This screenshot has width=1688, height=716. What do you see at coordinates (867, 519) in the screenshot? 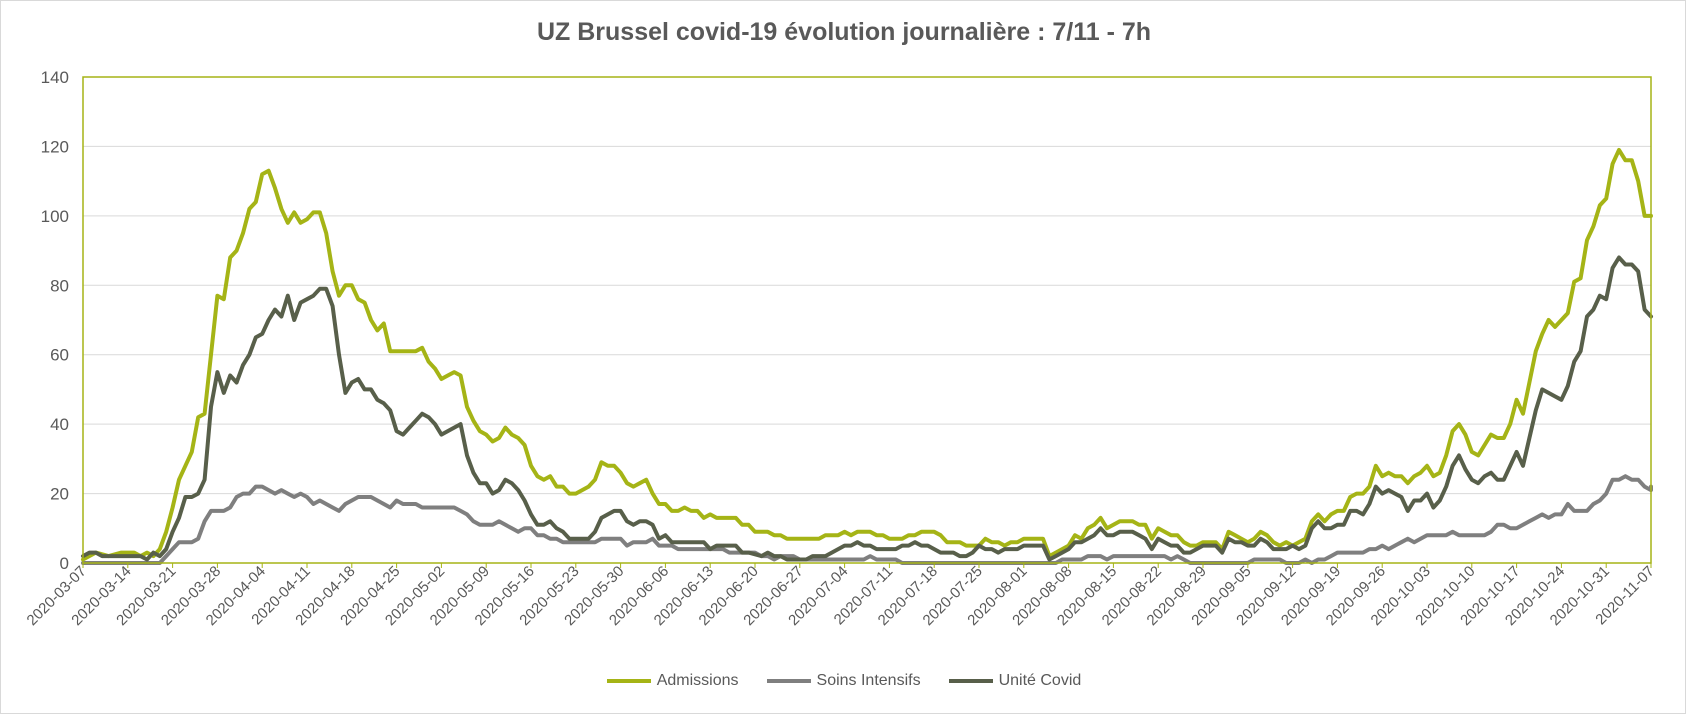
I see `series-line-soins-intensifs` at bounding box center [867, 519].